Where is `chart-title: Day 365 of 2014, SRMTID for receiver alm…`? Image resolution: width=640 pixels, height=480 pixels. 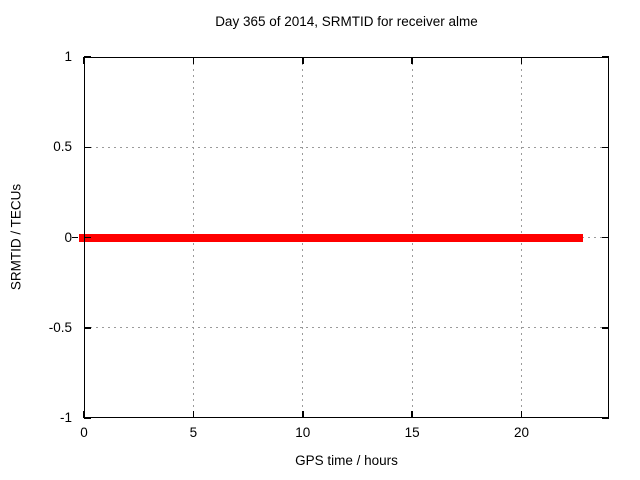 chart-title: Day 365 of 2014, SRMTID for receiver alm… is located at coordinates (346, 21).